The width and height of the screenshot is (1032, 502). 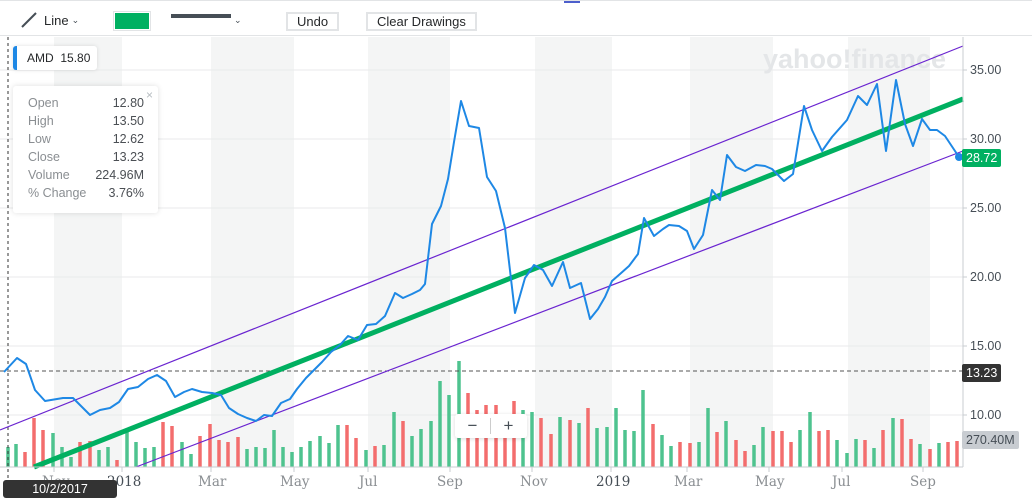 I want to click on zoom-out-button: −, so click(x=472, y=425).